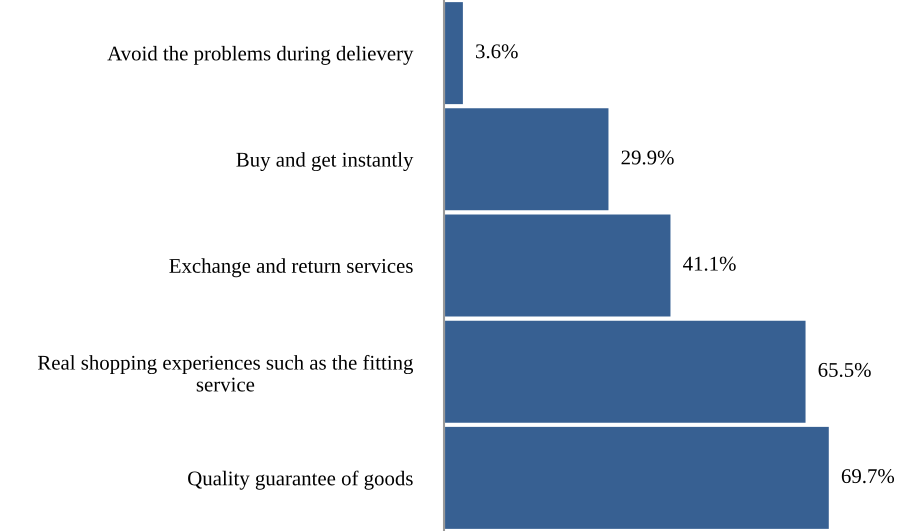 Image resolution: width=907 pixels, height=531 pixels. Describe the element at coordinates (497, 51) in the screenshot. I see `data-label: 3.6%` at that location.